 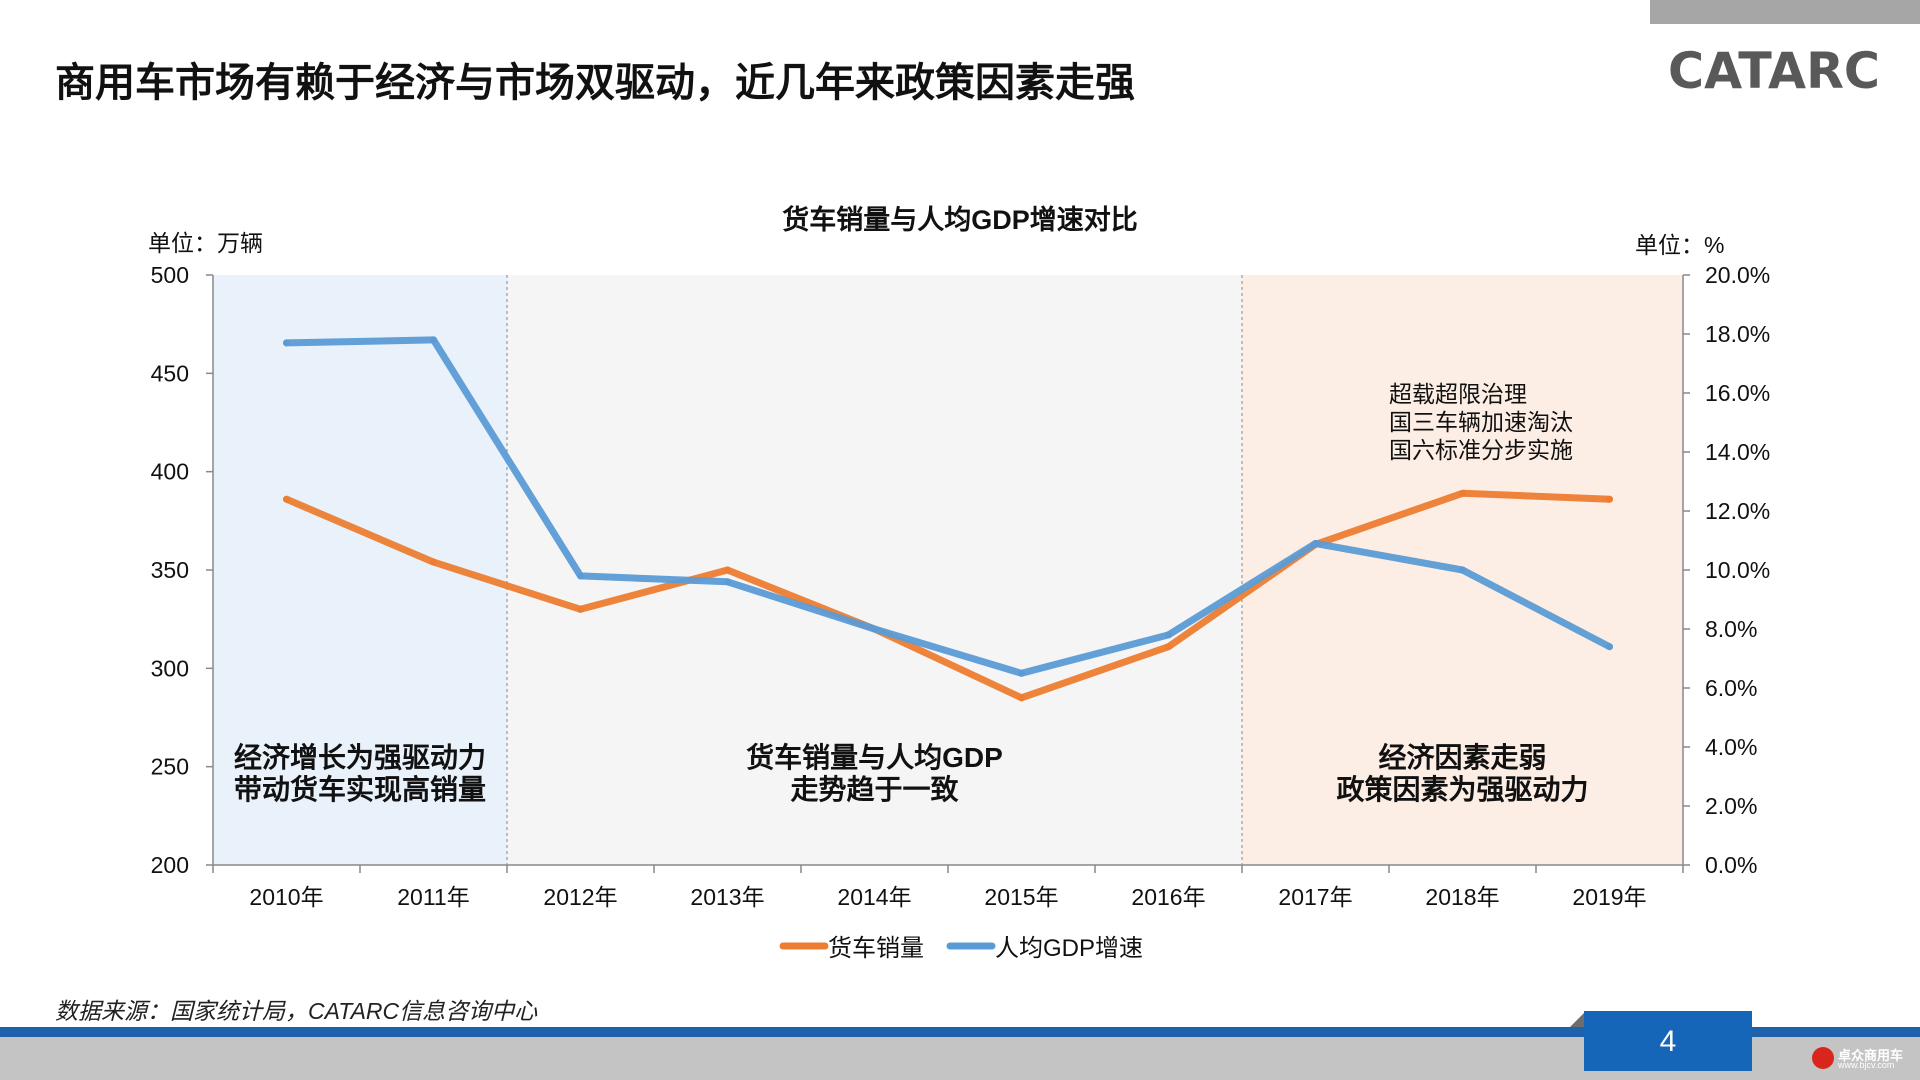 What do you see at coordinates (360, 789) in the screenshot?
I see `region-label-1: 带动货车实现高销量` at bounding box center [360, 789].